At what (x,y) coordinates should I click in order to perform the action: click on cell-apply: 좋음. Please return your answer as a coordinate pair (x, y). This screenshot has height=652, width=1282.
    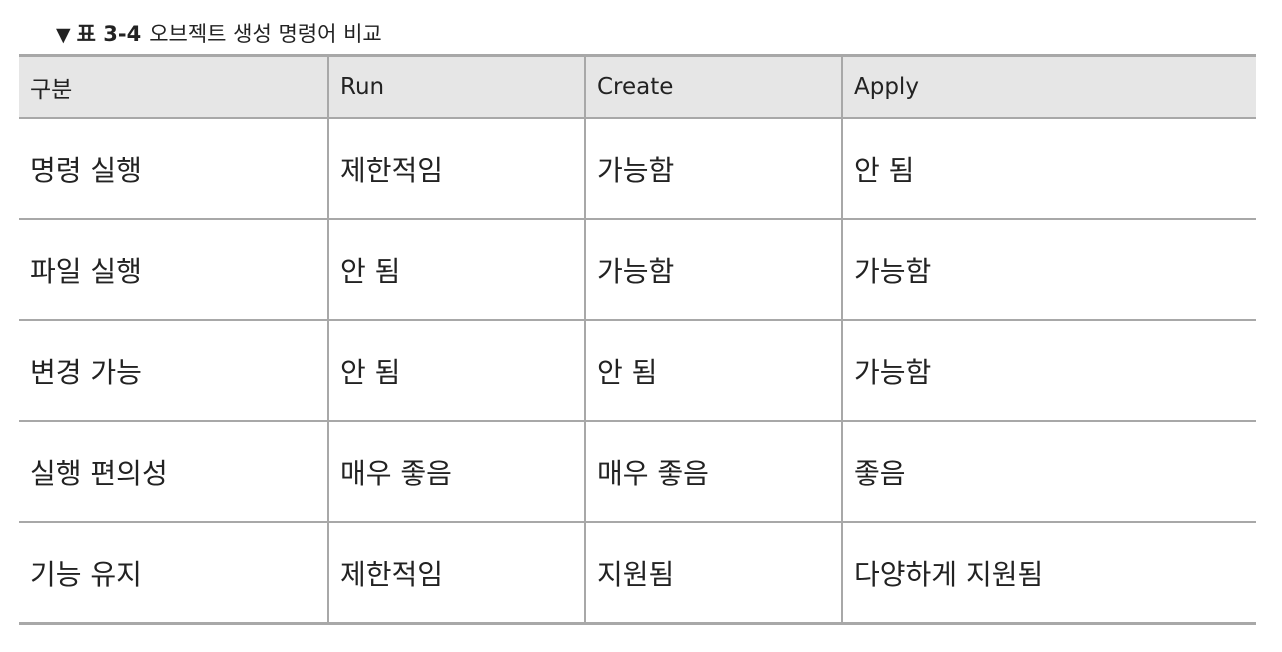
    Looking at the image, I should click on (1048, 471).